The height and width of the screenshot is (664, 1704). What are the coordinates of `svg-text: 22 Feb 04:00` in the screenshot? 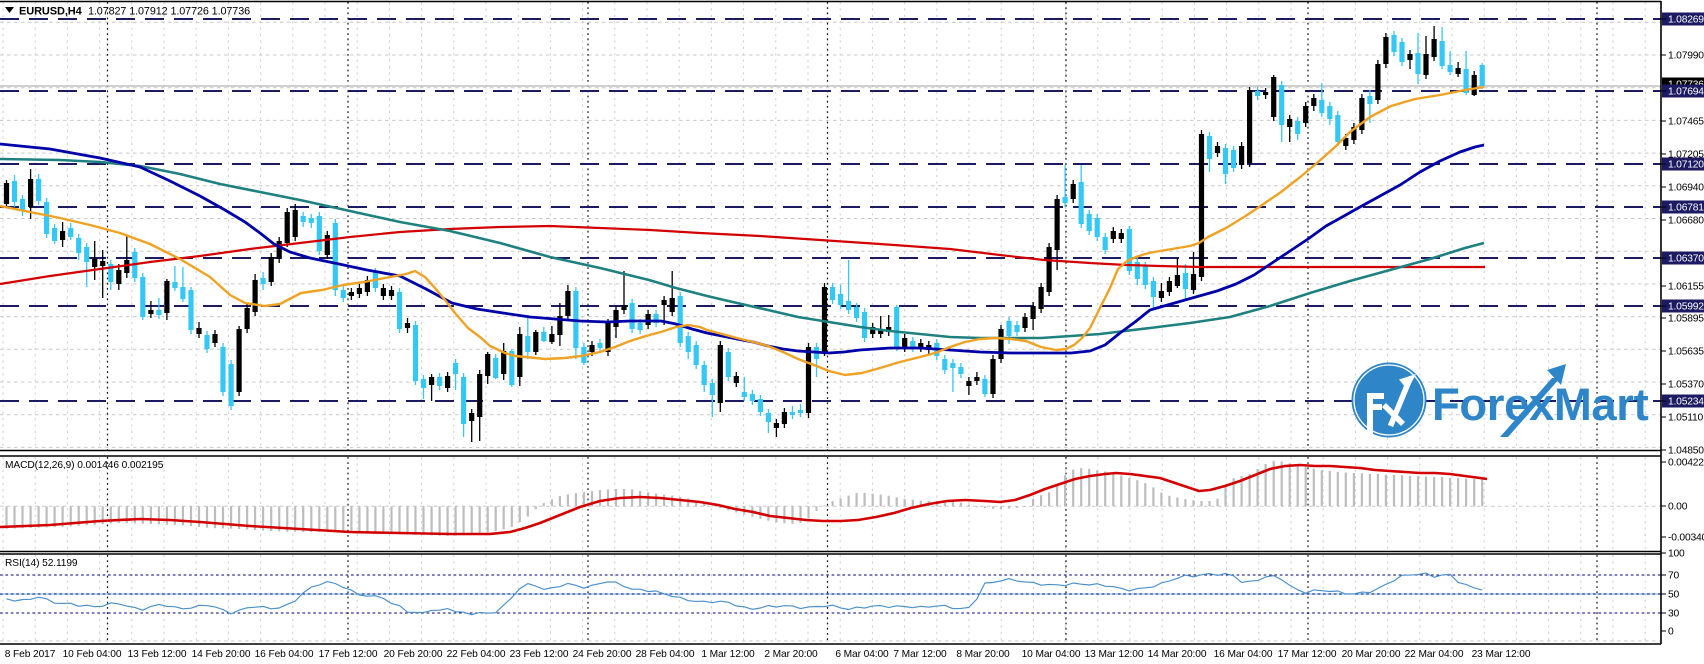 It's located at (476, 654).